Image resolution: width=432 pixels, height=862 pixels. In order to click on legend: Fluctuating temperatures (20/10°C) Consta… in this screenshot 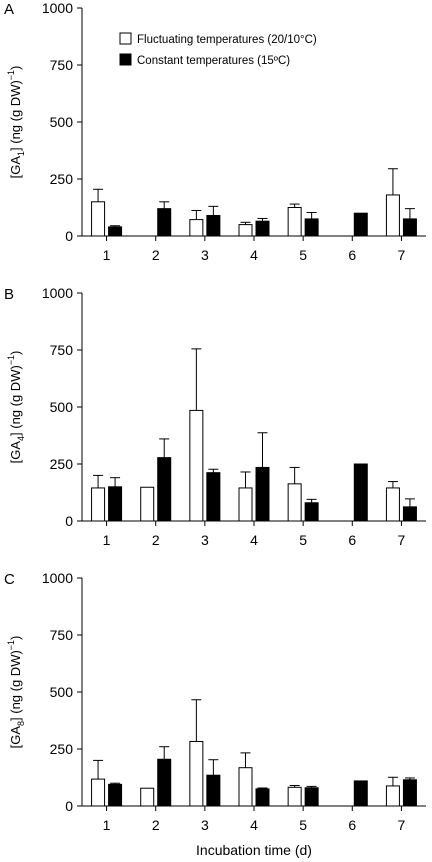, I will do `click(218, 49)`.